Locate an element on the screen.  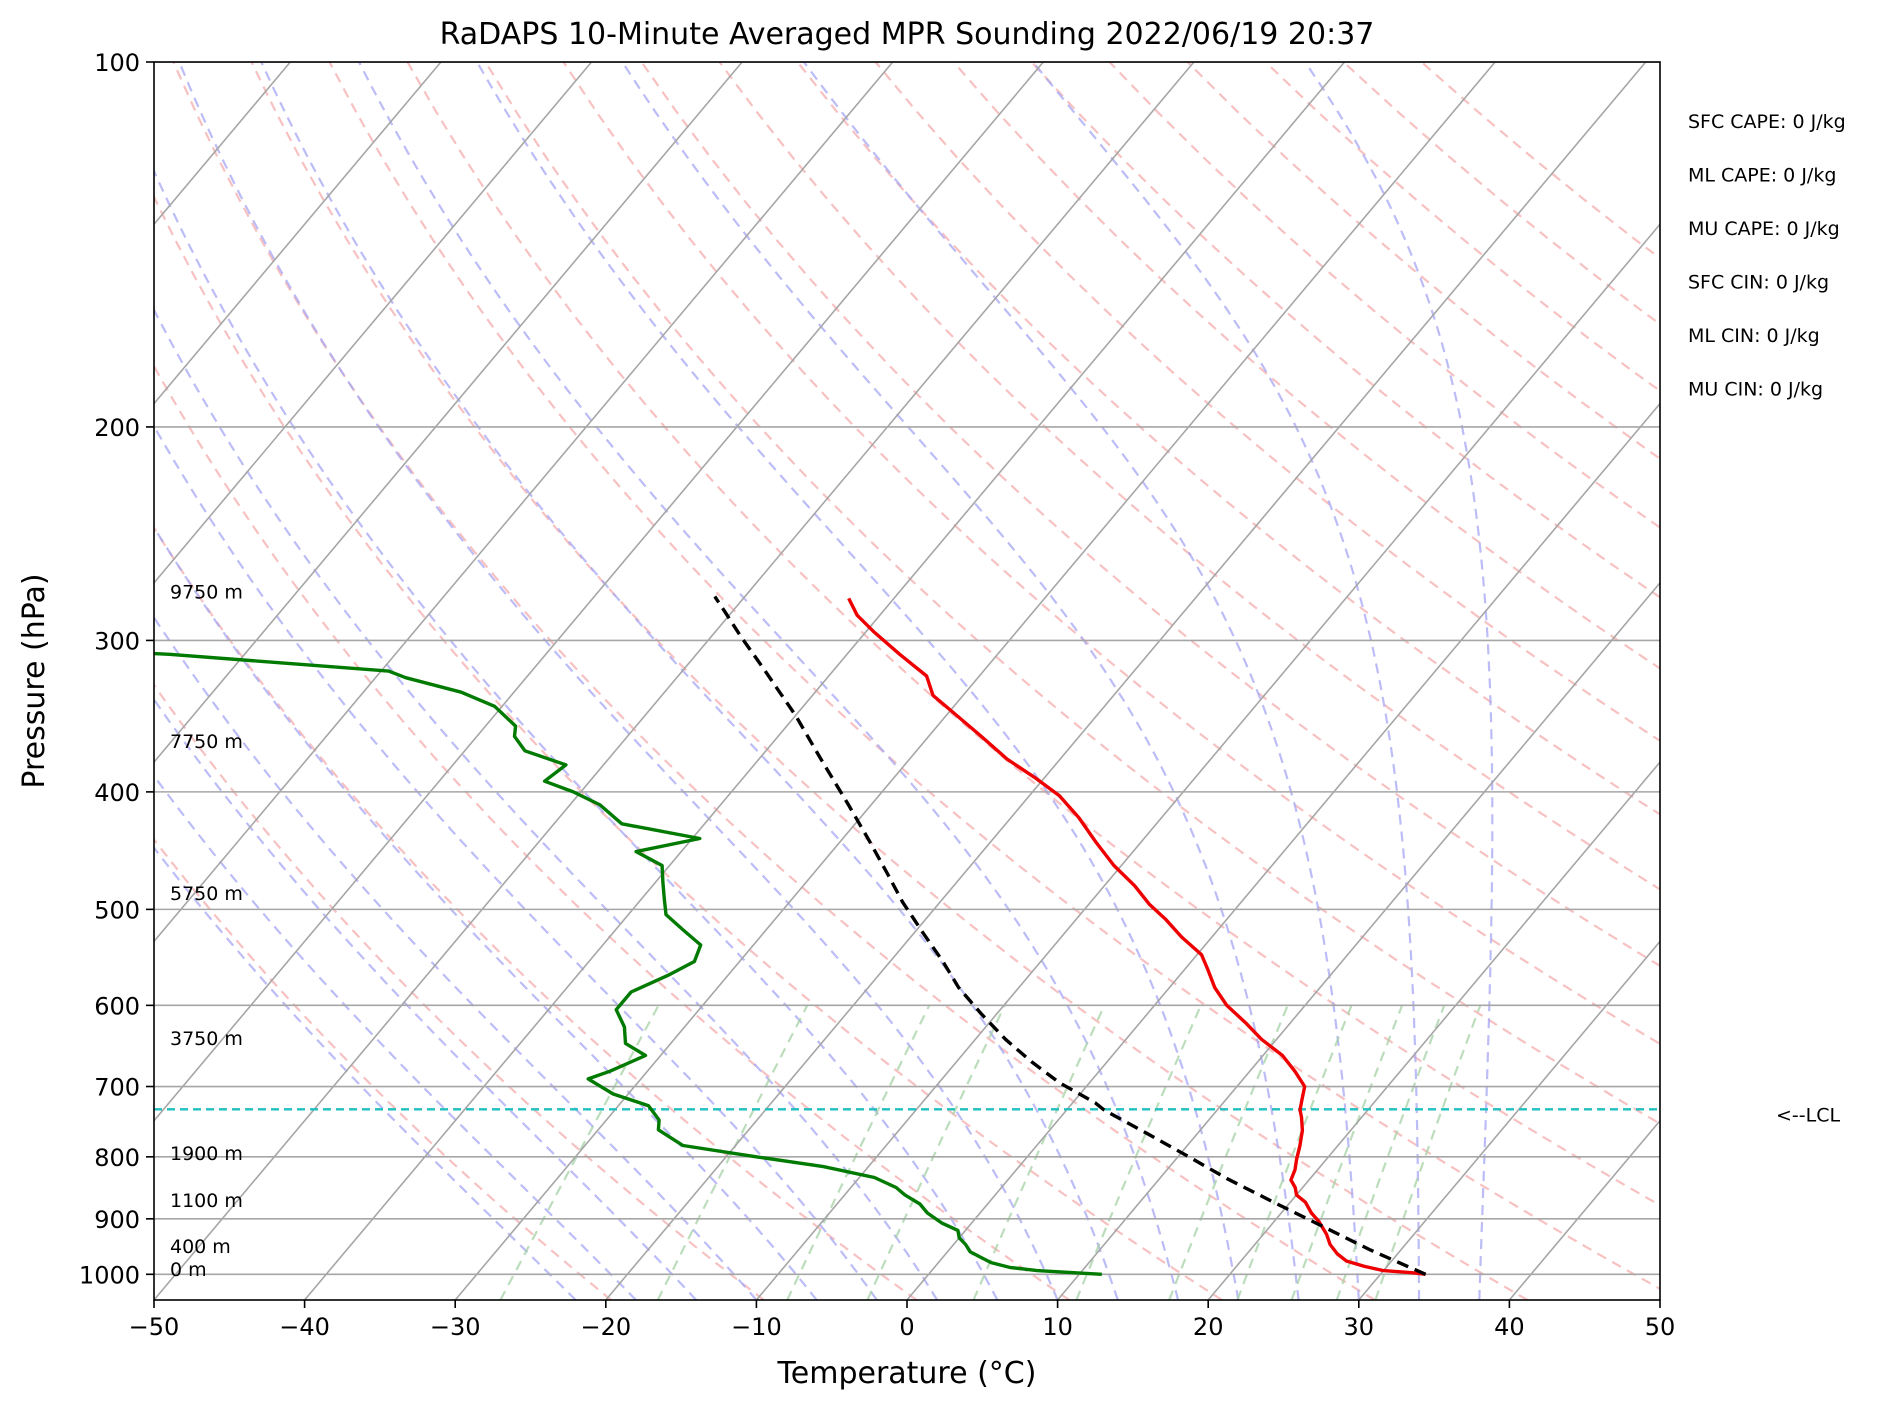
parameter-item: MU CAPE: 0 J/kg is located at coordinates (1764, 229).